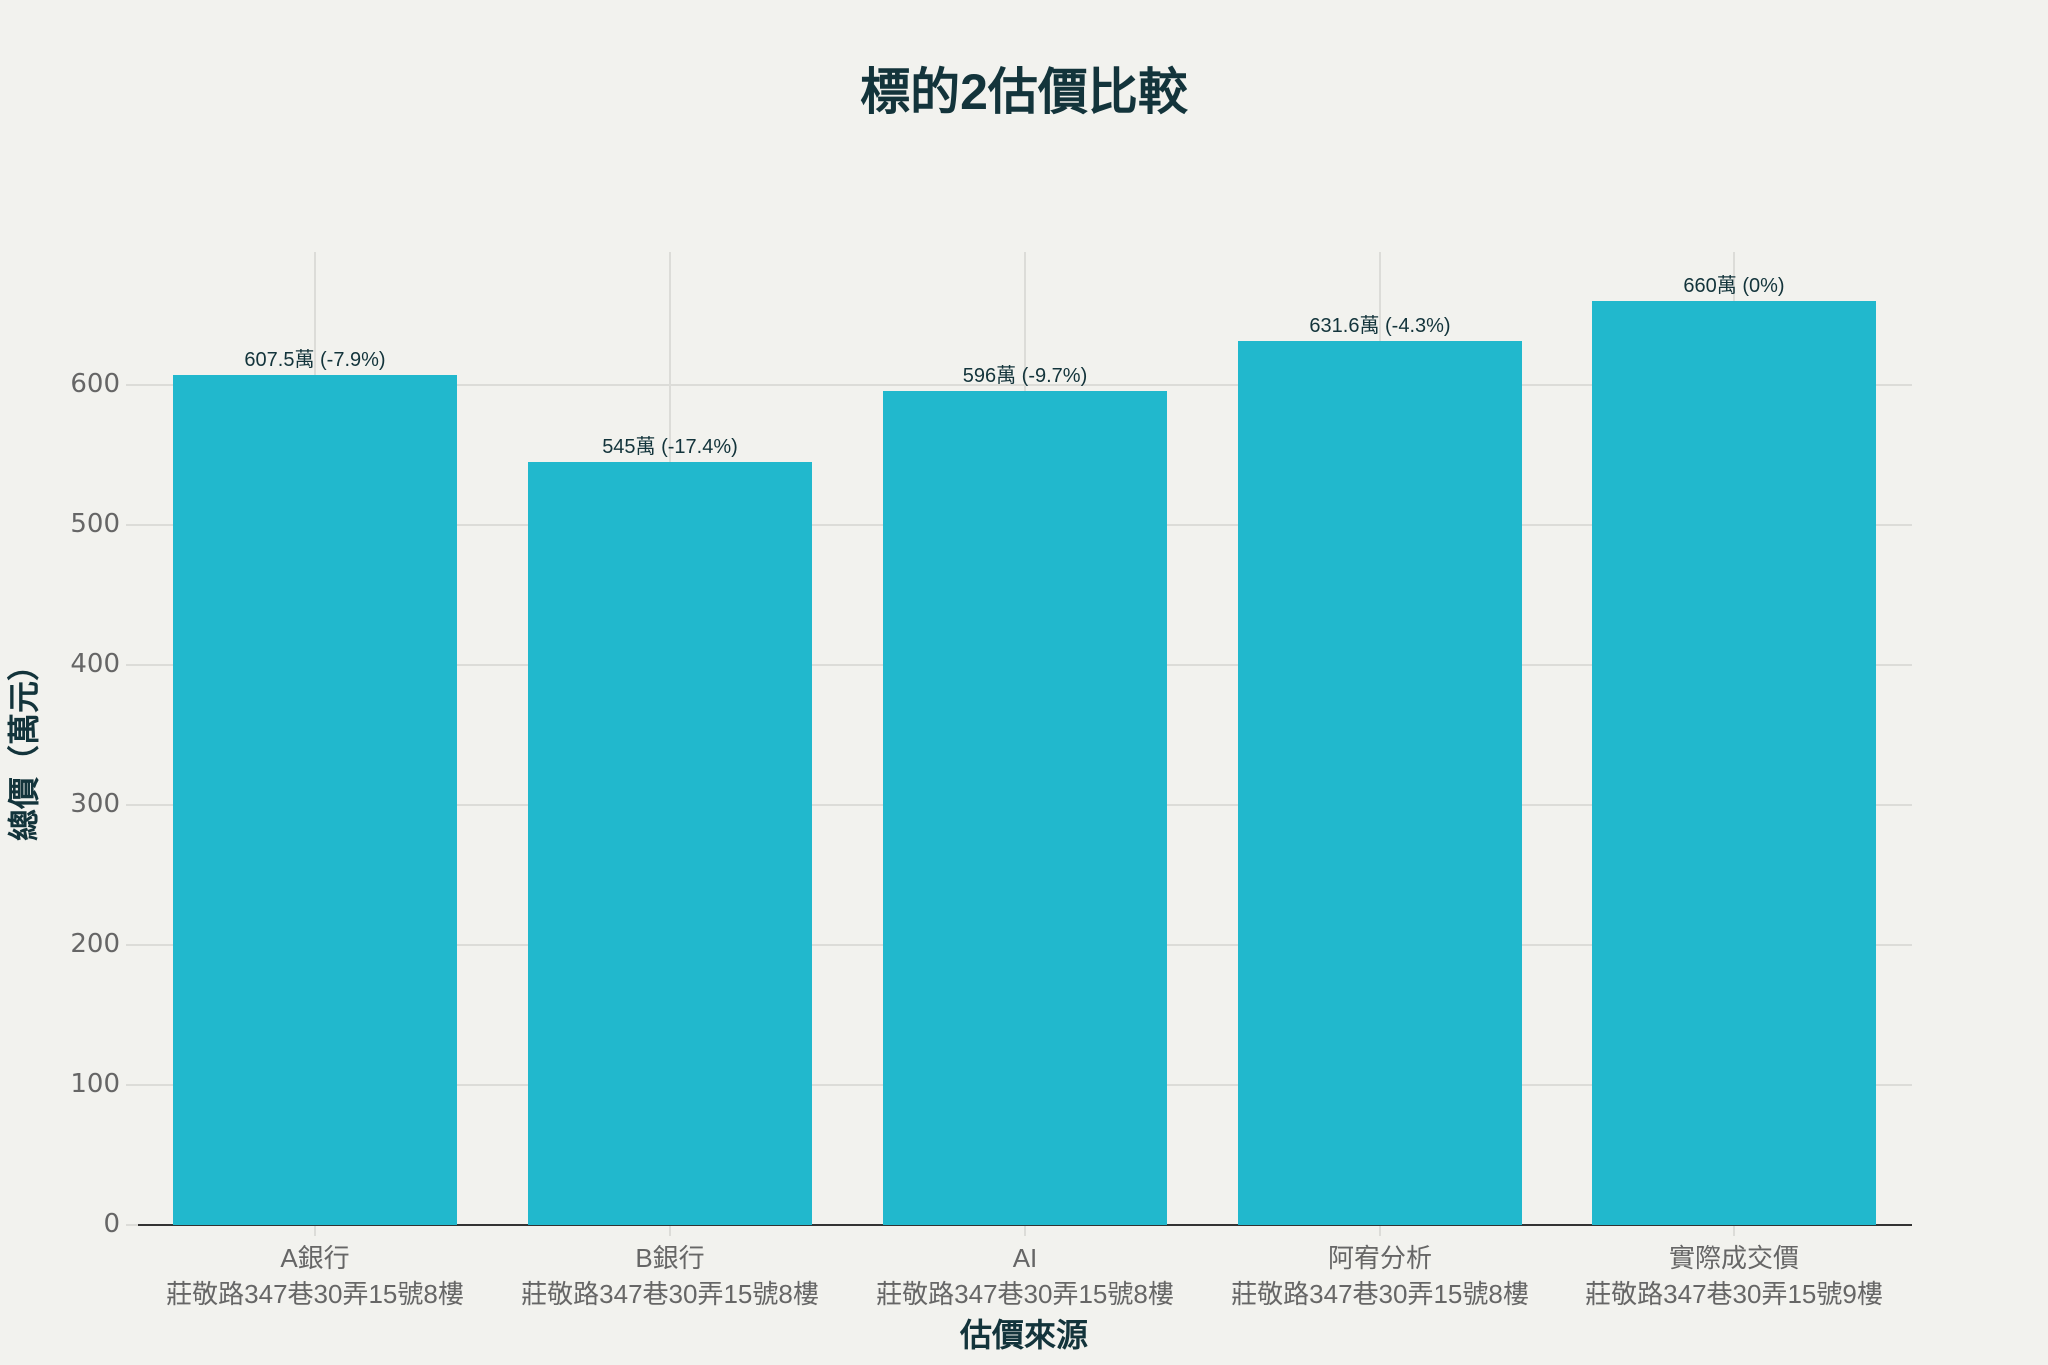  What do you see at coordinates (1733, 1258) in the screenshot?
I see `x-tick-source: 實際成交價` at bounding box center [1733, 1258].